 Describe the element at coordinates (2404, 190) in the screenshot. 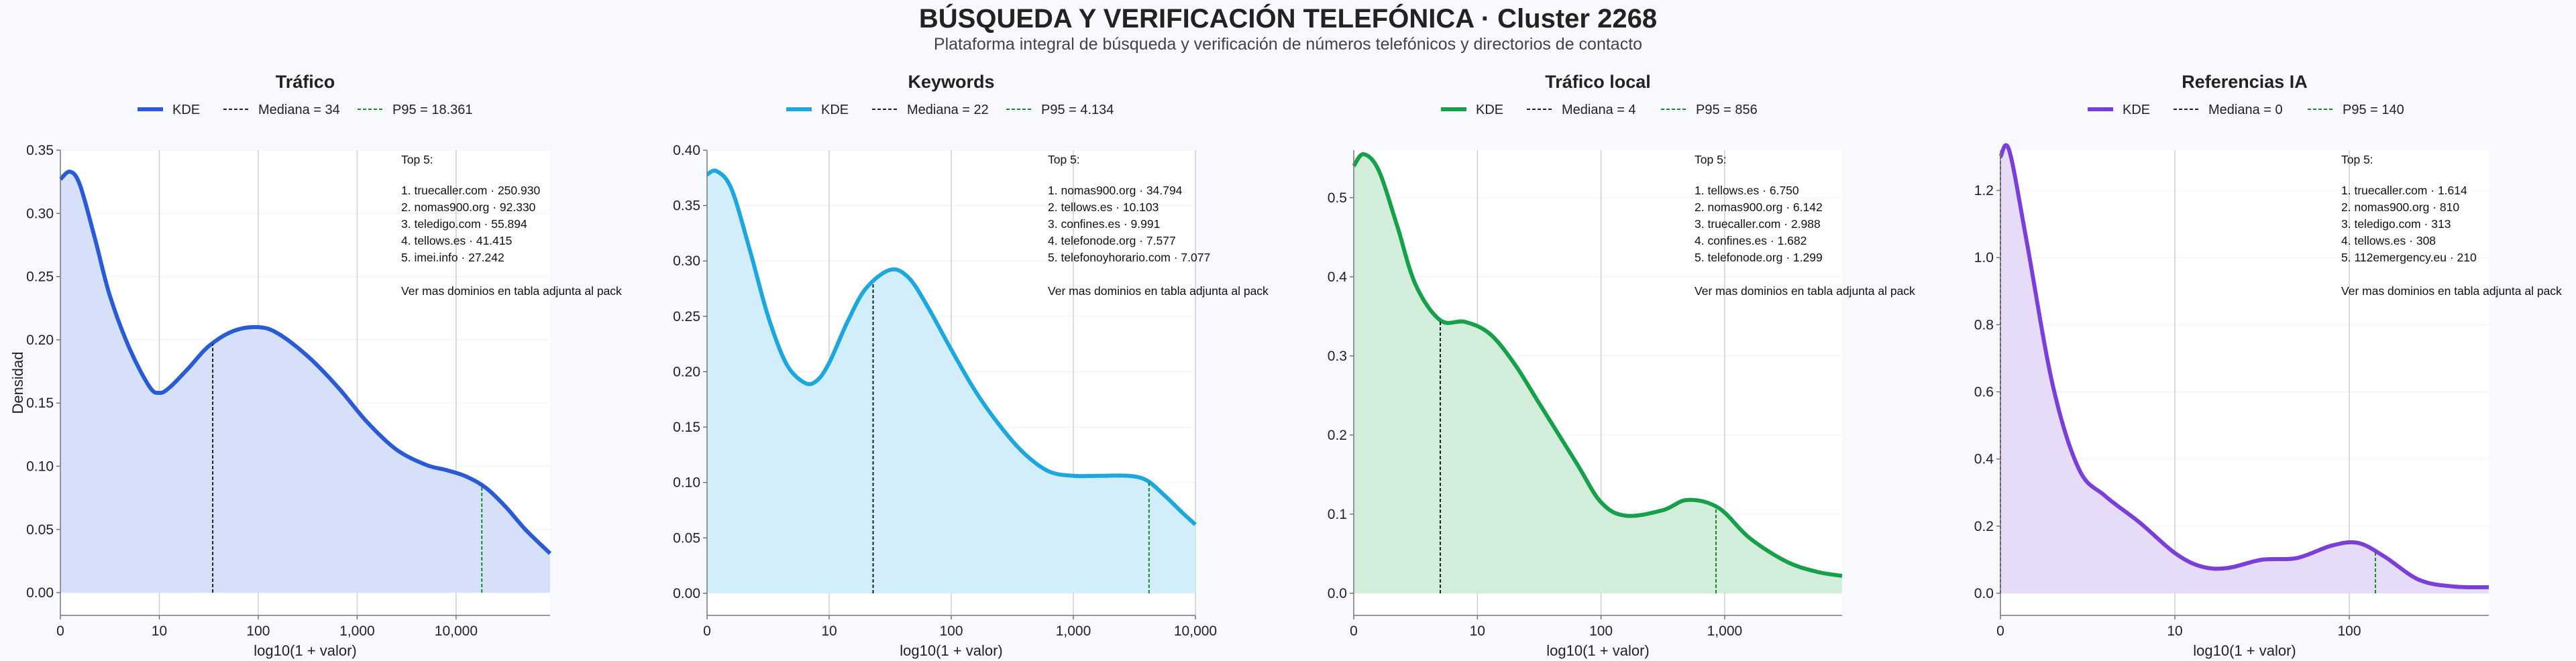

I see `annotation-line: 1. truecaller.com · 1.614` at that location.